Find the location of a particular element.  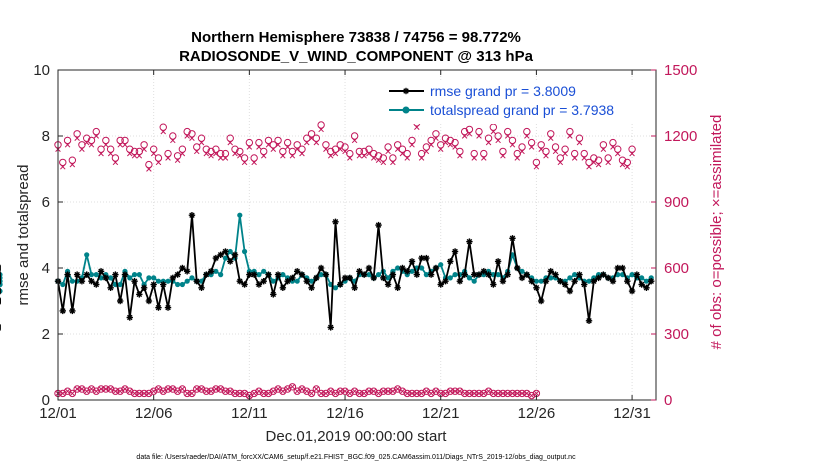

y-right-tick-label: 300 is located at coordinates (676, 334).